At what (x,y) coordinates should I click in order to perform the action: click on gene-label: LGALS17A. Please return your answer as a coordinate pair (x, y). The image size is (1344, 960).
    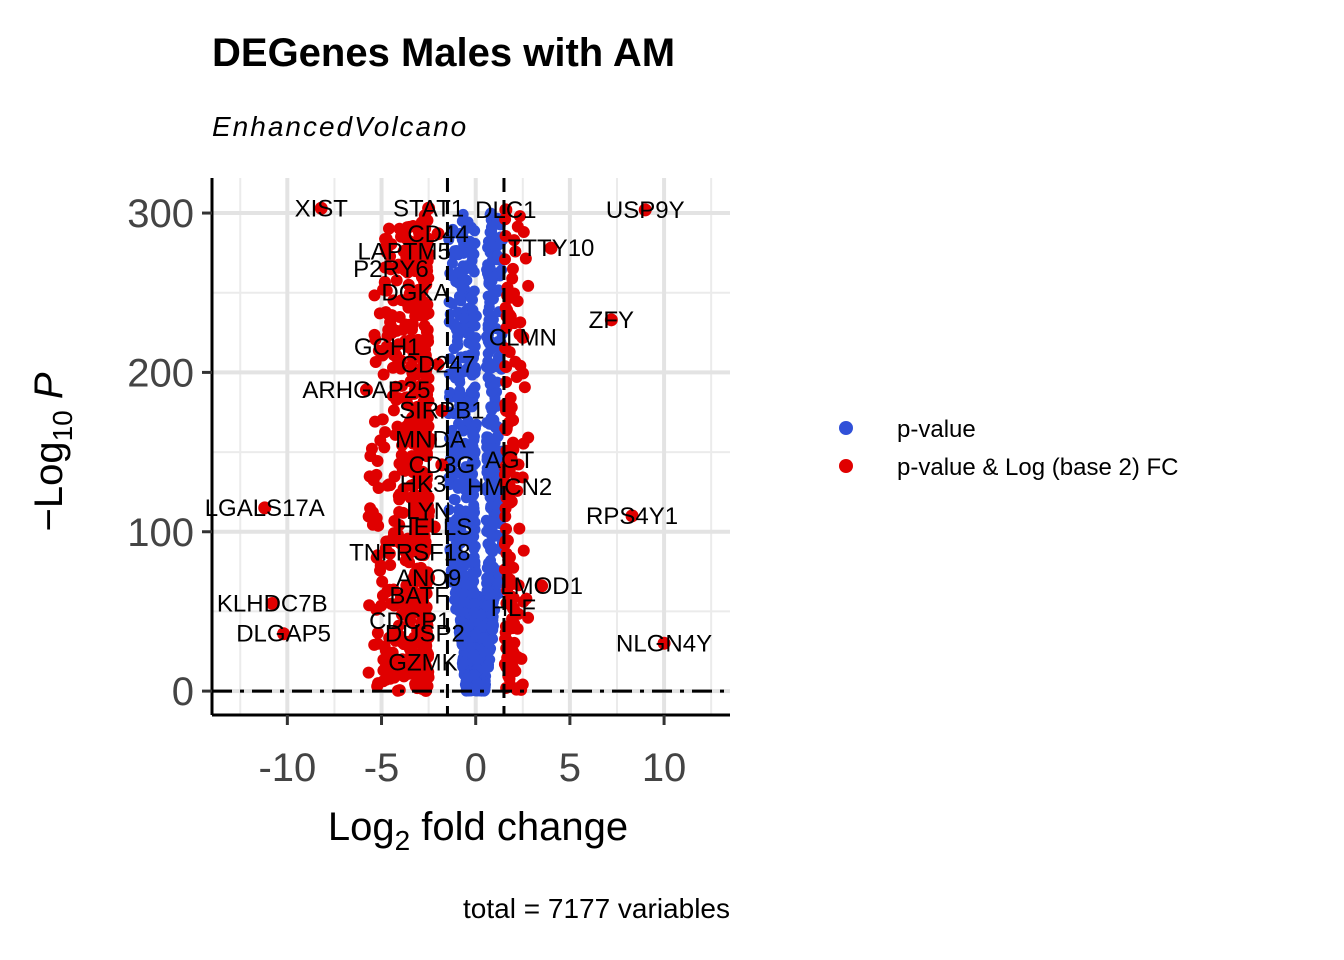
    Looking at the image, I should click on (265, 508).